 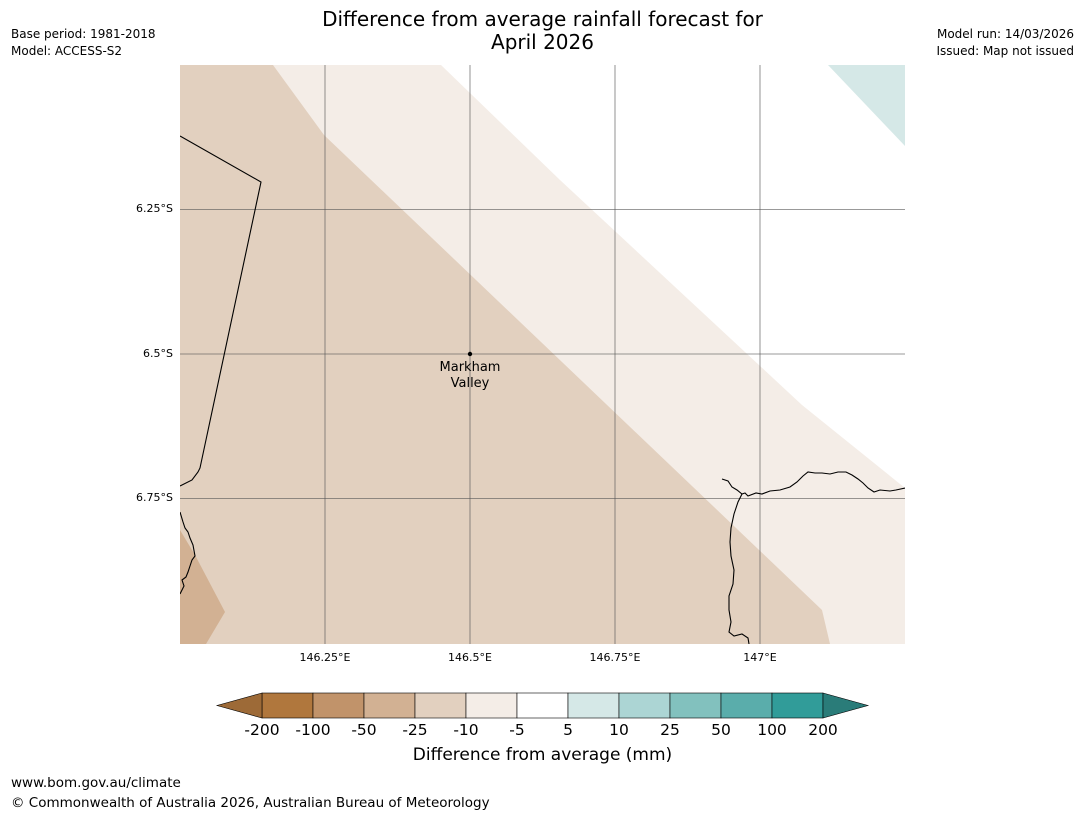 I want to click on chart-title-line2: April 2026, so click(x=542, y=42).